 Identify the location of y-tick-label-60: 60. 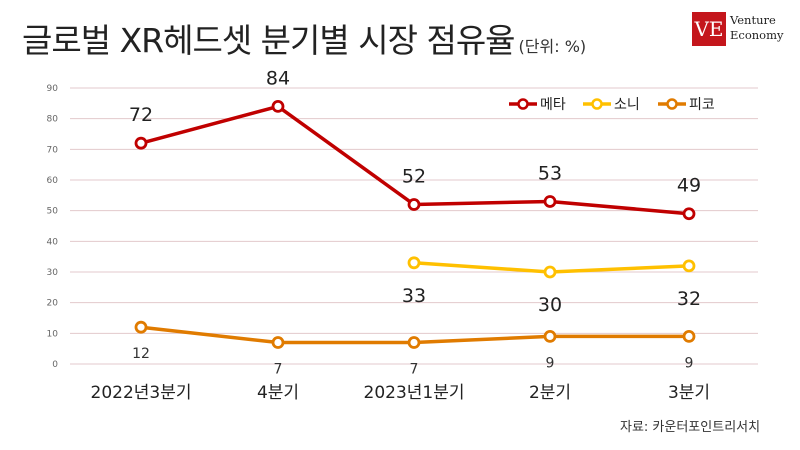
(53, 181).